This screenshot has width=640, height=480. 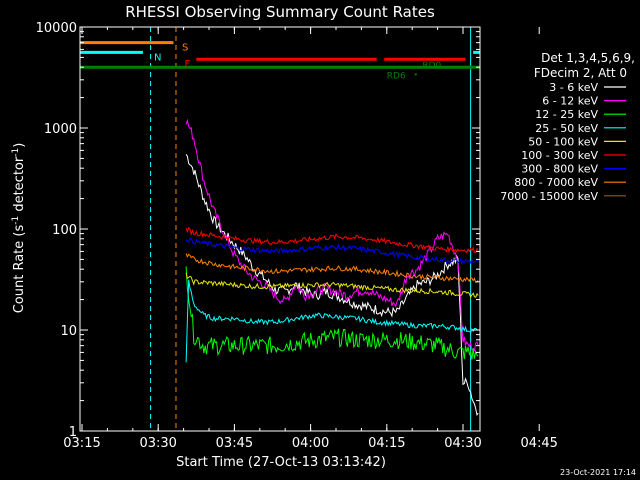 I want to click on timestamp: 23-Oct-2021 17:14, so click(x=598, y=472).